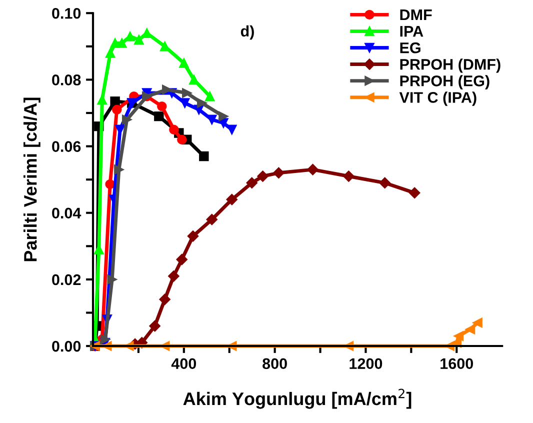 The height and width of the screenshot is (423, 533). Describe the element at coordinates (66, 13) in the screenshot. I see `y-tick-label: 0.10` at that location.